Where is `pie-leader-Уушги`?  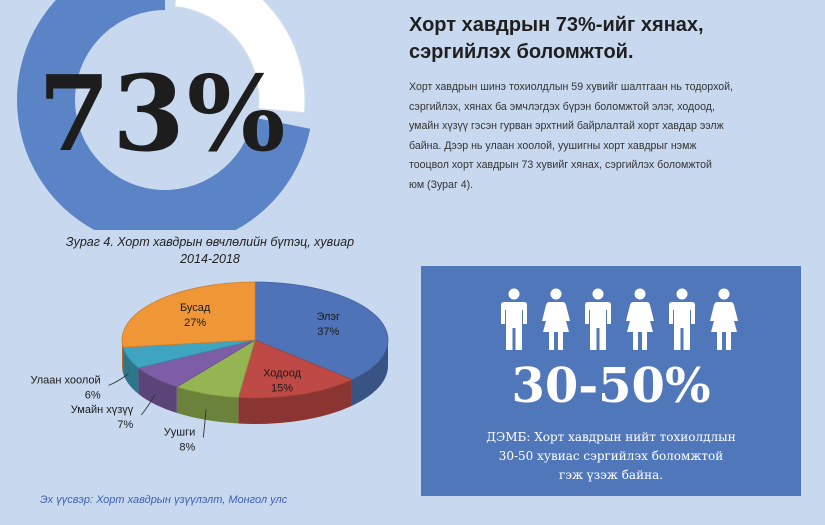 pie-leader-Уушги is located at coordinates (204, 423).